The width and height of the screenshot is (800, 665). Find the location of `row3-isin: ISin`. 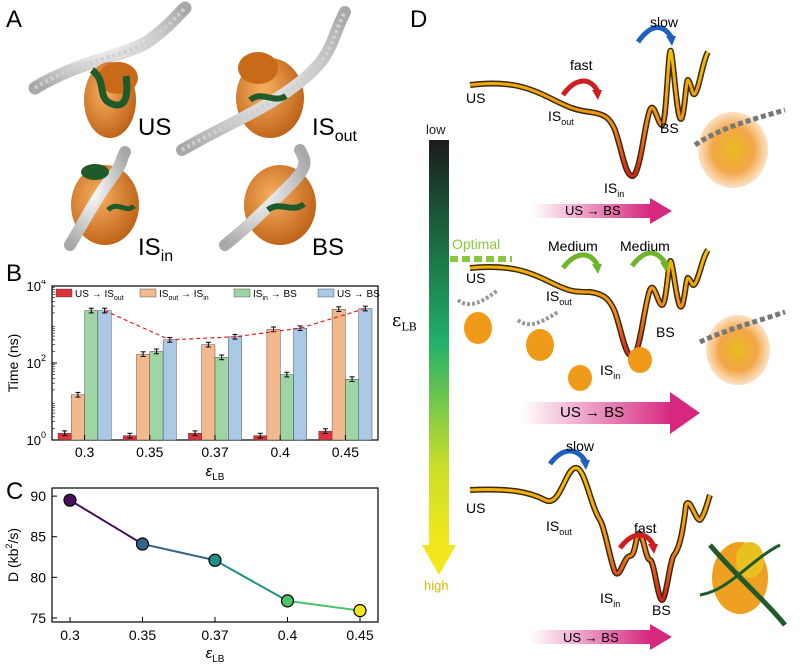

row3-isin: ISin is located at coordinates (610, 599).